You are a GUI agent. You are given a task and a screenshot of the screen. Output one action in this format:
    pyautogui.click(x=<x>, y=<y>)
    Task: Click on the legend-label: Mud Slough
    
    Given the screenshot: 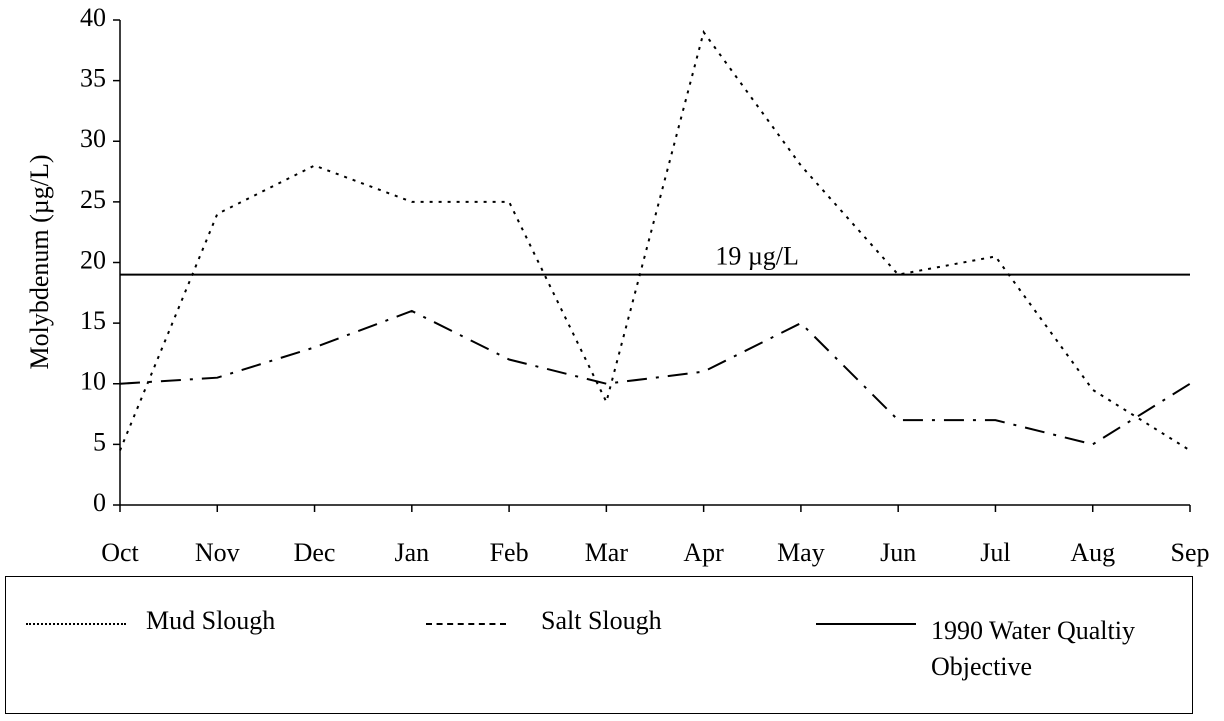 What is the action you would take?
    pyautogui.click(x=211, y=620)
    